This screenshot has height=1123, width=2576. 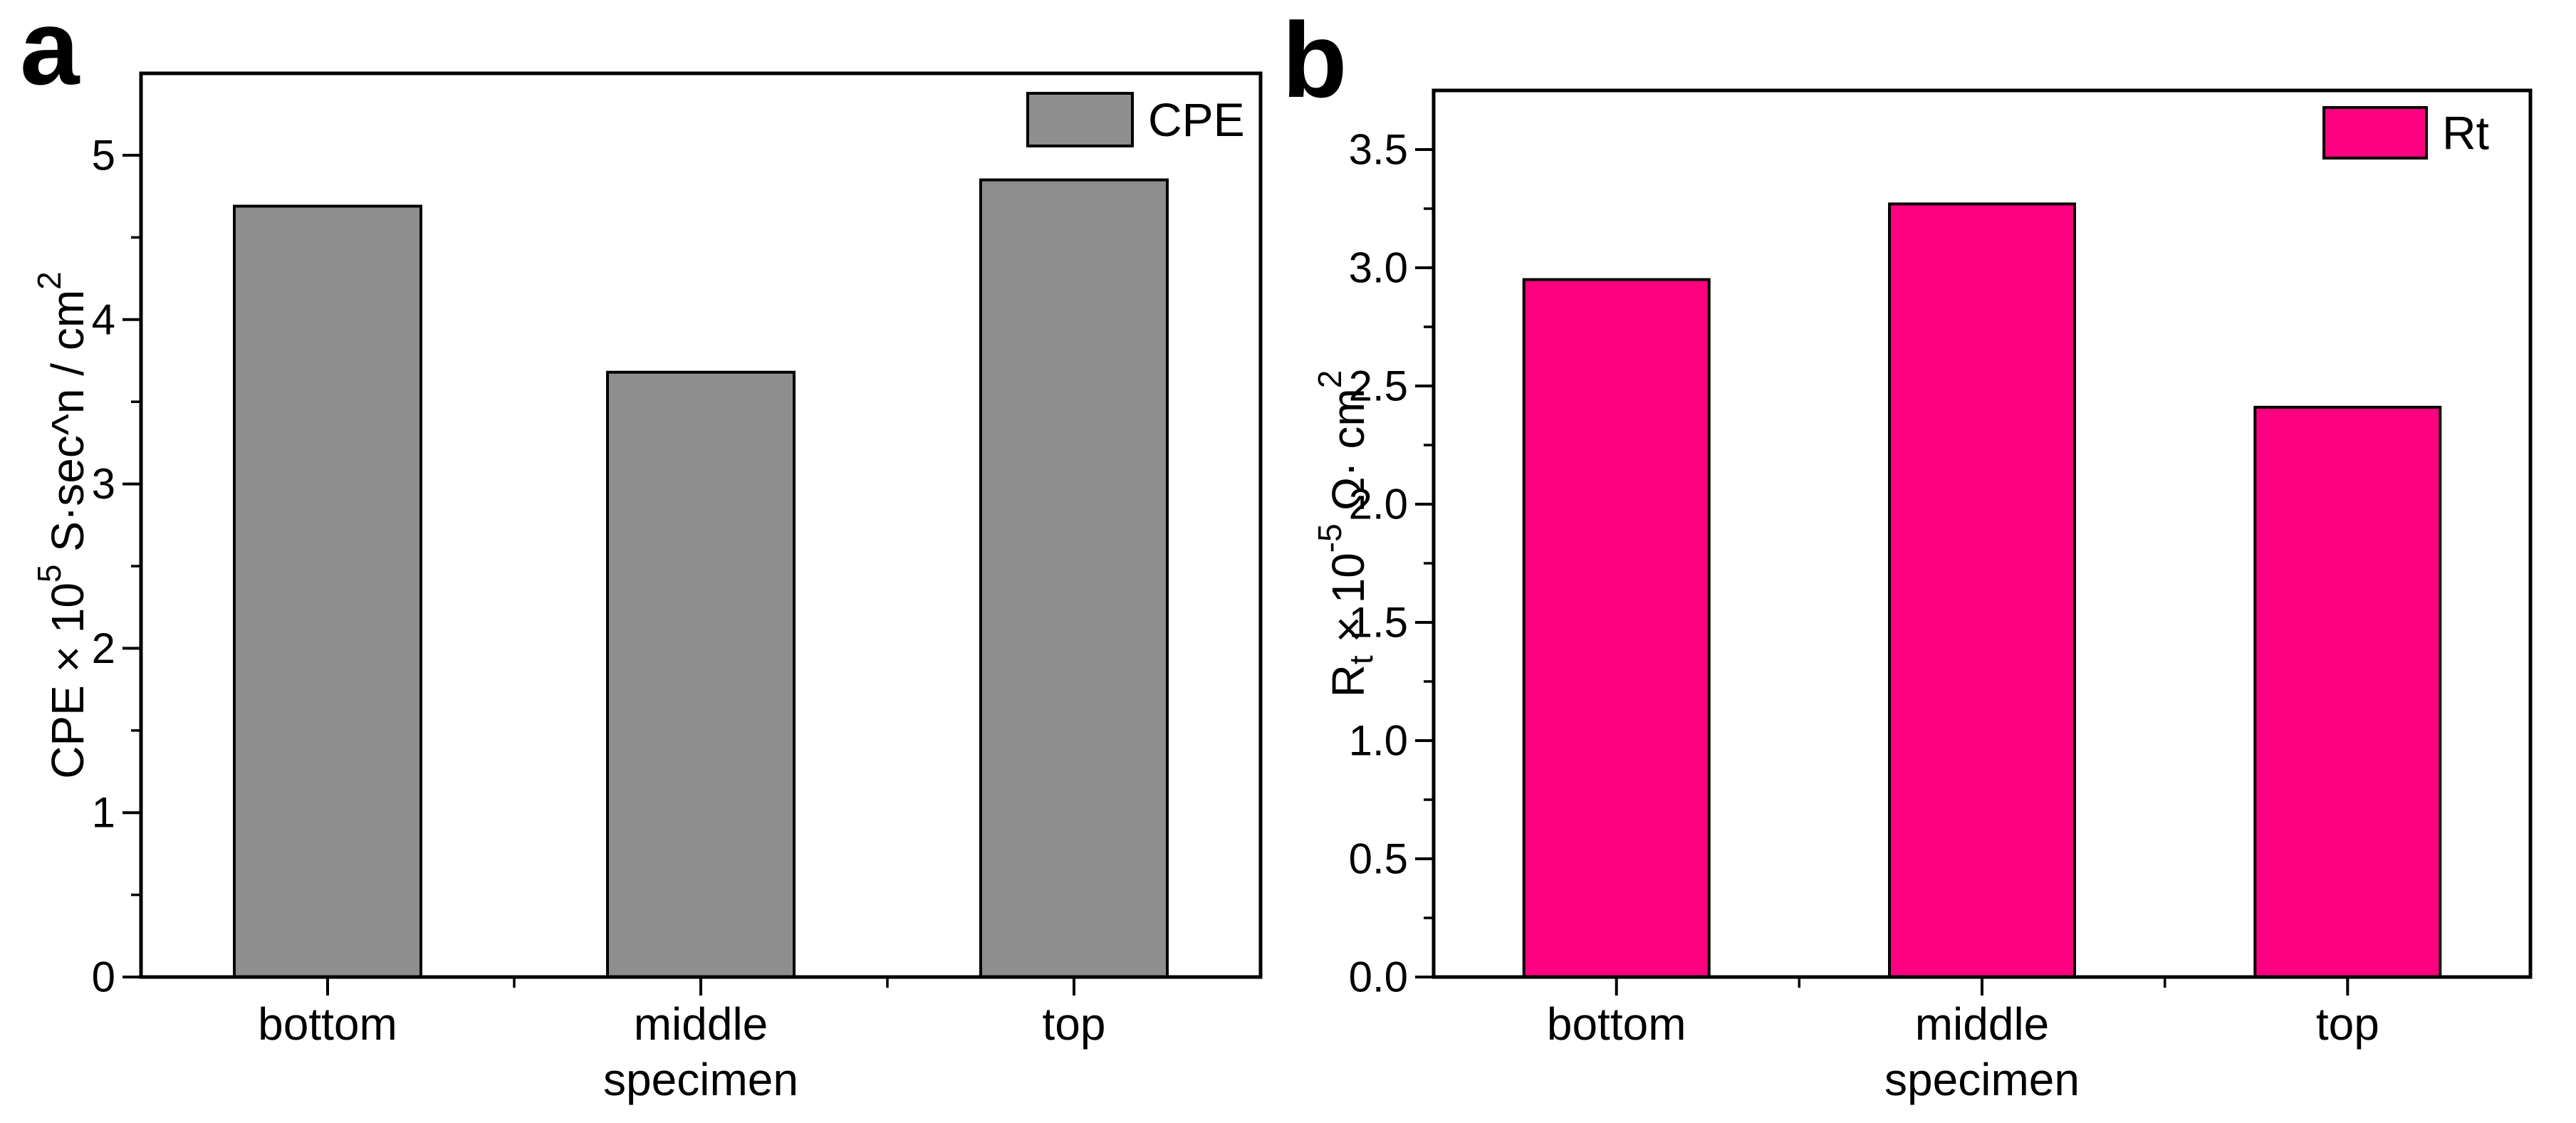 What do you see at coordinates (1982, 590) in the screenshot?
I see `panel-b-bar-middle` at bounding box center [1982, 590].